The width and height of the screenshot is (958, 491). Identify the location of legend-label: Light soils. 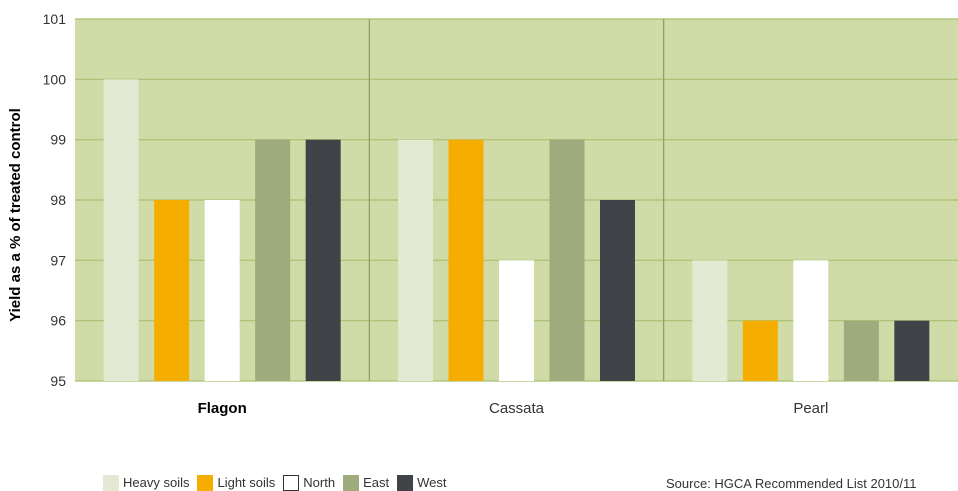
(246, 482).